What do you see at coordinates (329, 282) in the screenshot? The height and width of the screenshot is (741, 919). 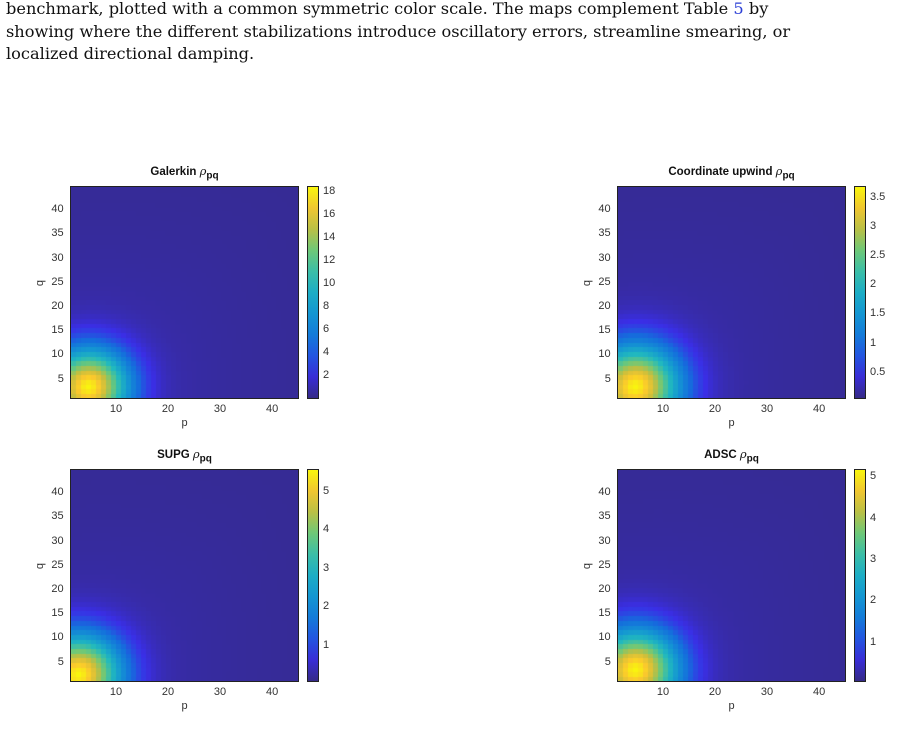 I see `colorbar-tick-label: 10` at bounding box center [329, 282].